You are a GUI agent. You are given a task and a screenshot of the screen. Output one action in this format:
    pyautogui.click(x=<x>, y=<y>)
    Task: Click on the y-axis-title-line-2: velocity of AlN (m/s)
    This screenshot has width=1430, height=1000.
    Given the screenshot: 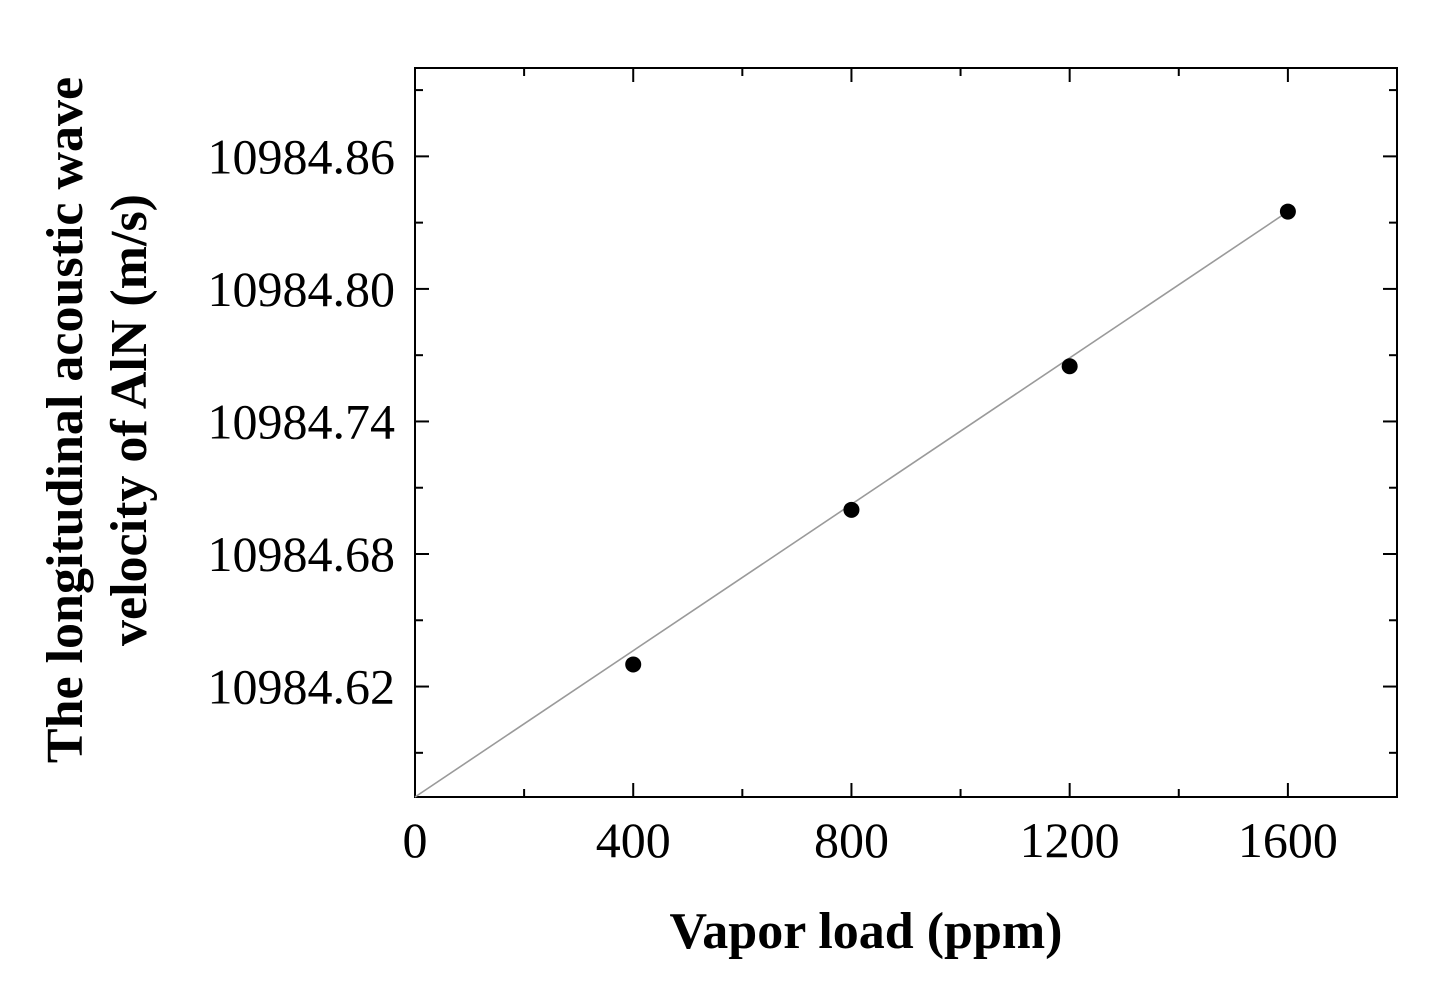 What is the action you would take?
    pyautogui.click(x=129, y=420)
    